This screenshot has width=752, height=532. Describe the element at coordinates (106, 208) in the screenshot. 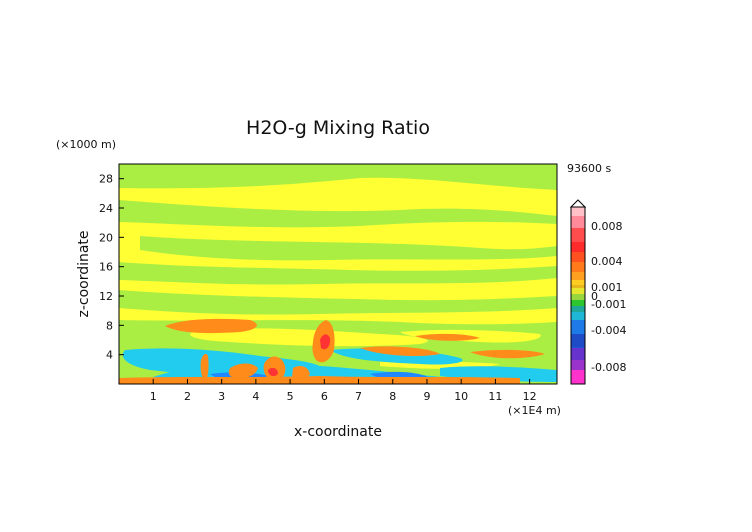

I see `y-tick-label: 24` at that location.